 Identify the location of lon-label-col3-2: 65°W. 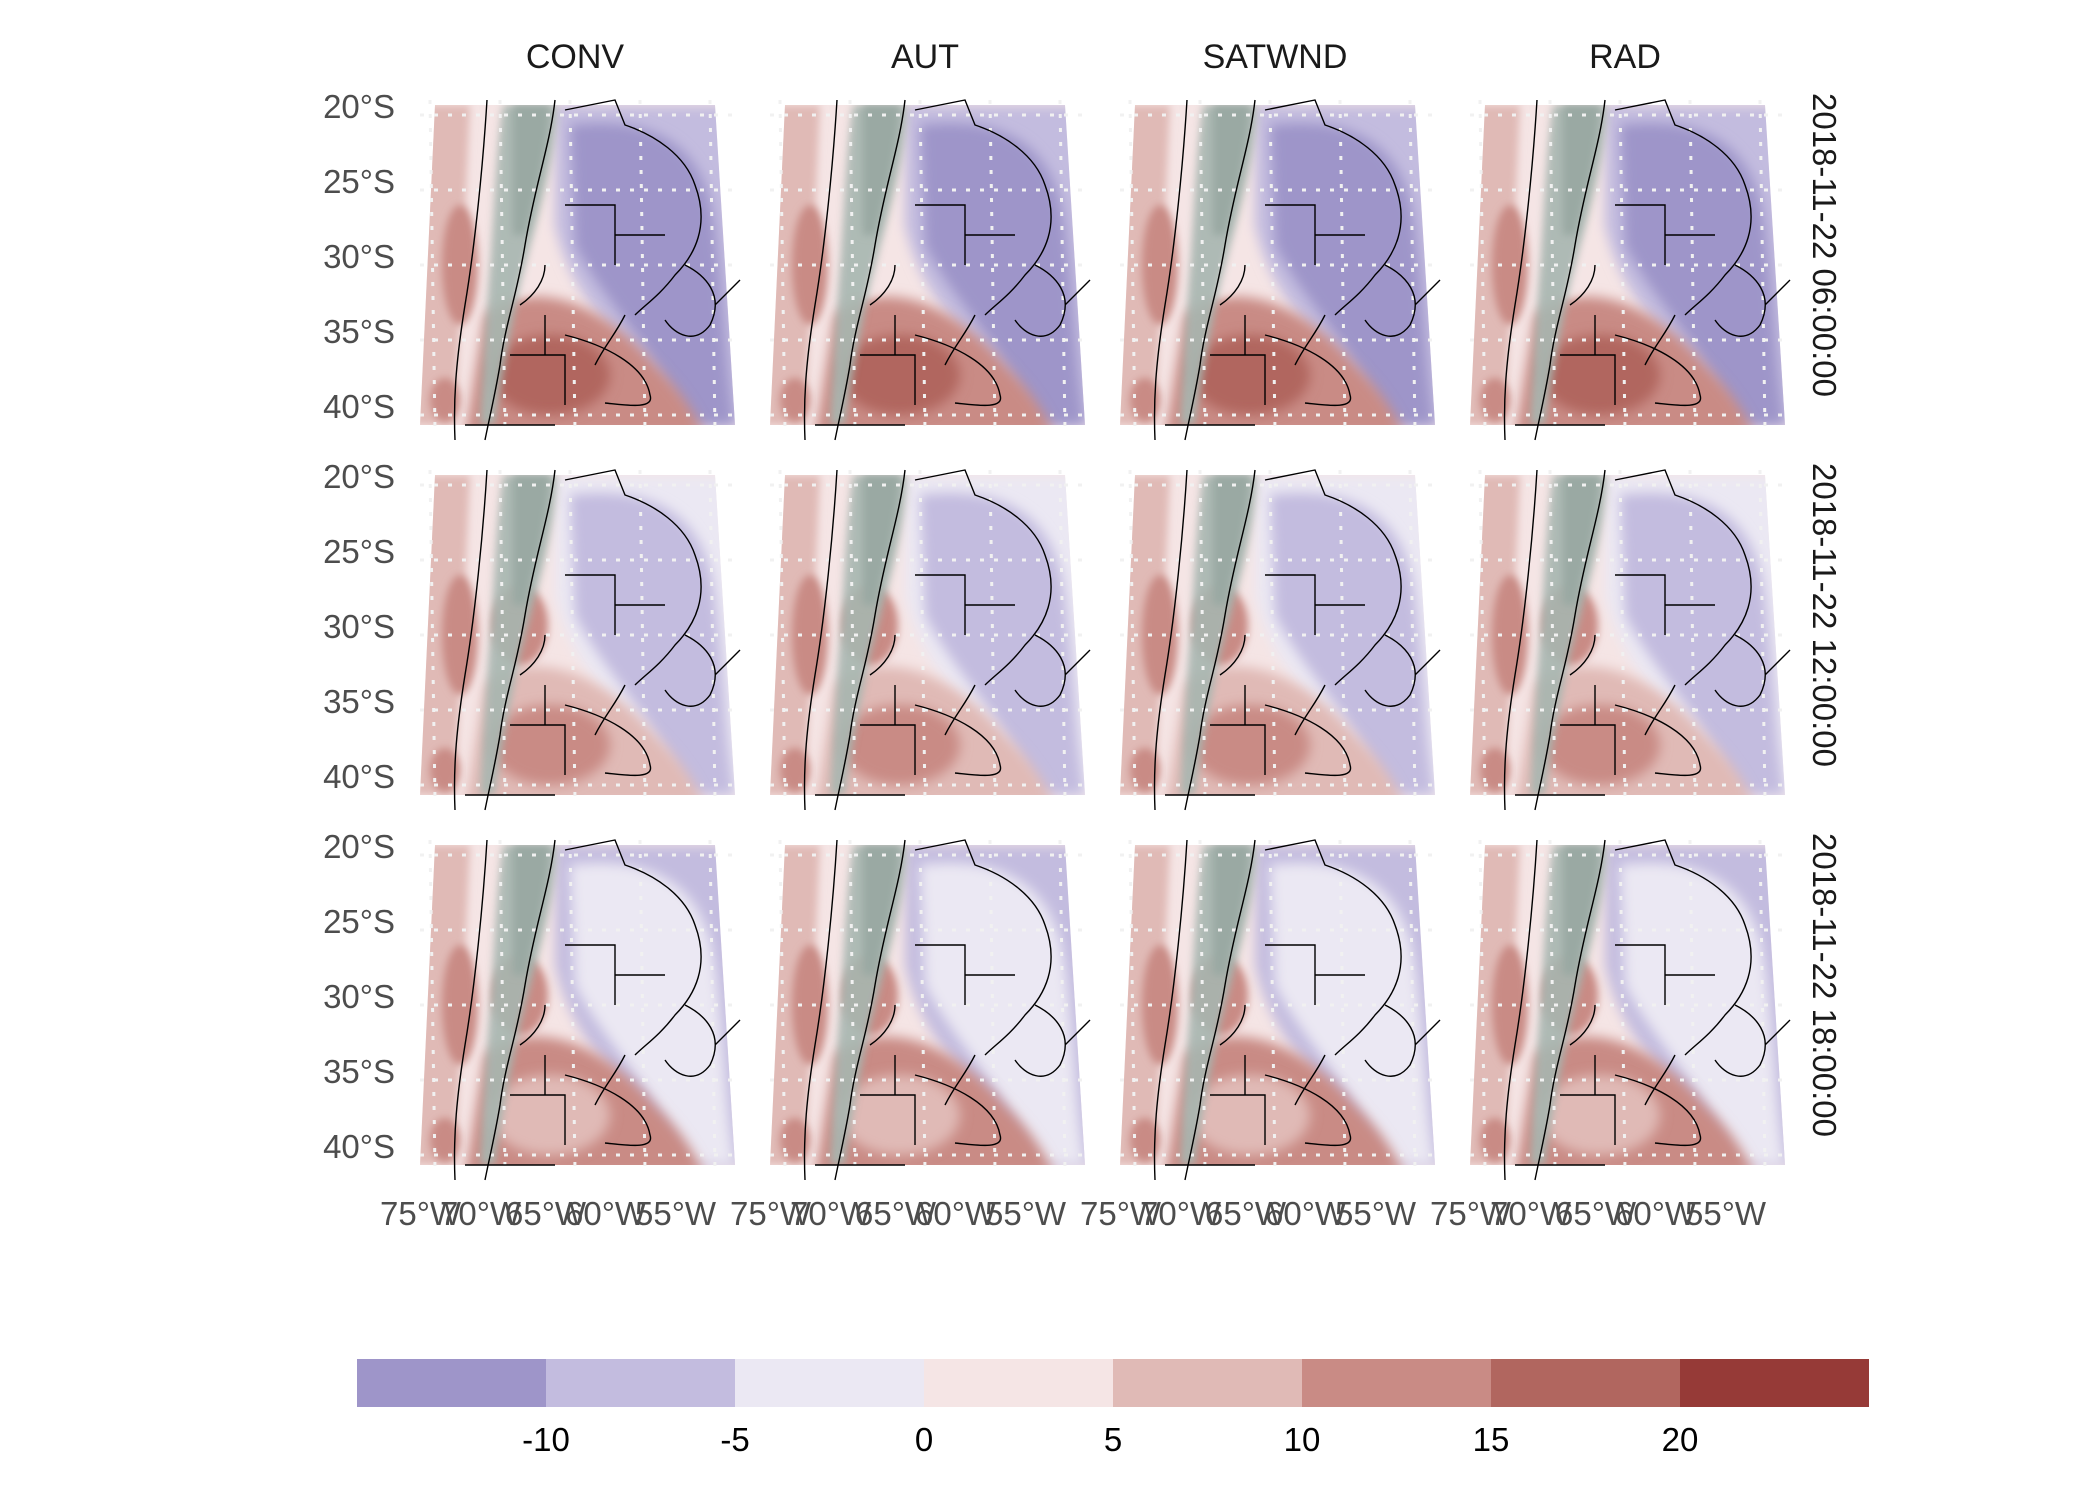
(1246, 1213).